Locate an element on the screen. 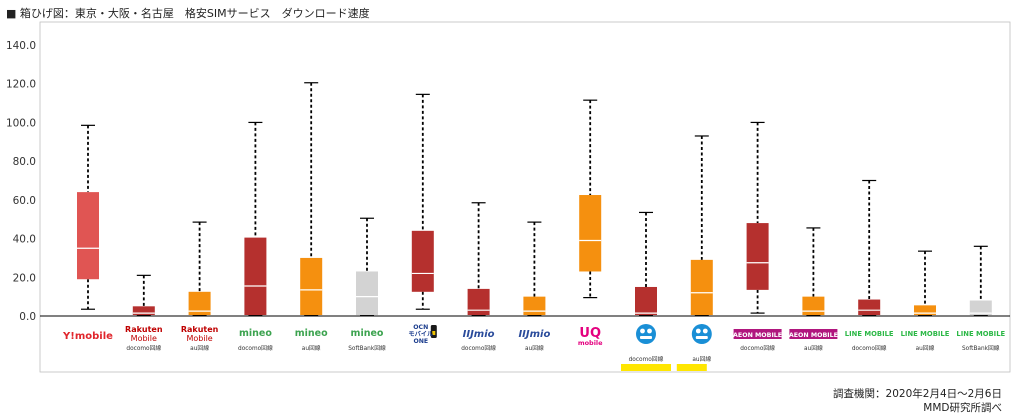  category-logo: Y!mobile is located at coordinates (87, 336).